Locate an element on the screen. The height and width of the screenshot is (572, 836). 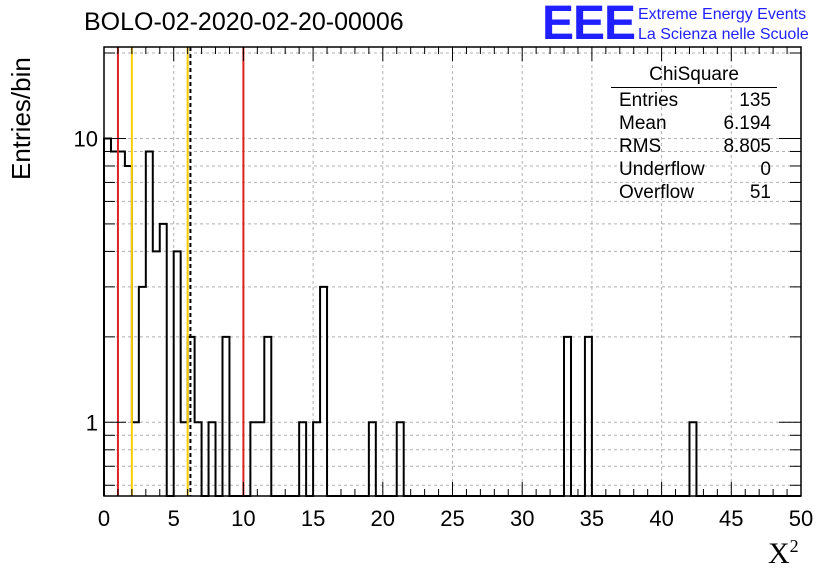
logo-line-1: Extreme Energy Events is located at coordinates (722, 14).